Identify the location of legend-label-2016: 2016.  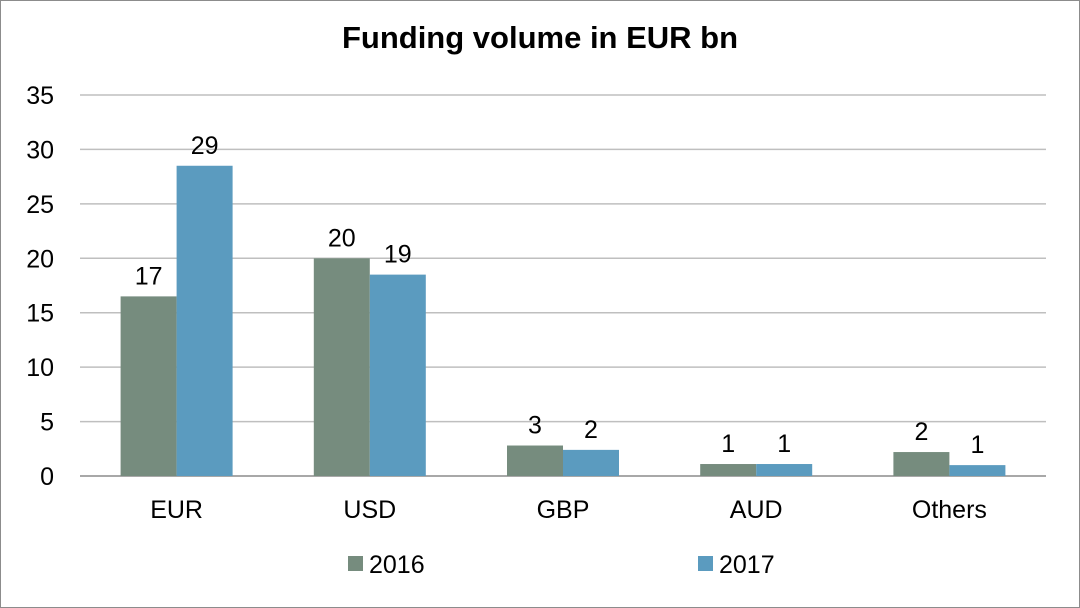
(397, 565).